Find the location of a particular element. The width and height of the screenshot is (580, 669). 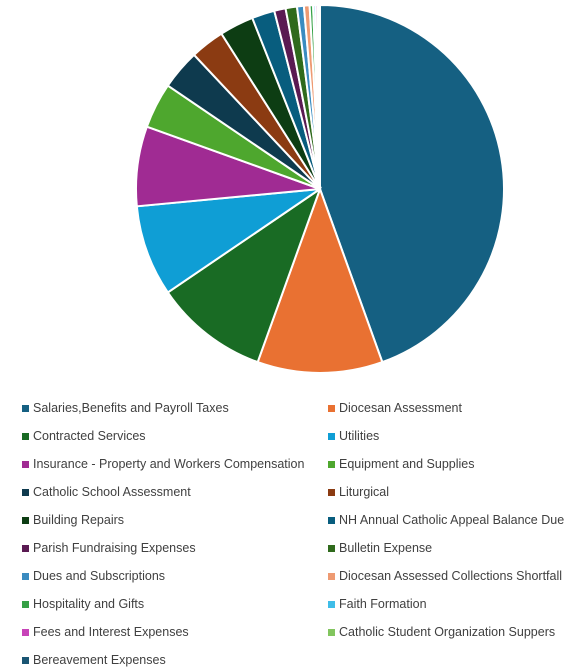

legend-label: Bulletin Expense is located at coordinates (386, 548).